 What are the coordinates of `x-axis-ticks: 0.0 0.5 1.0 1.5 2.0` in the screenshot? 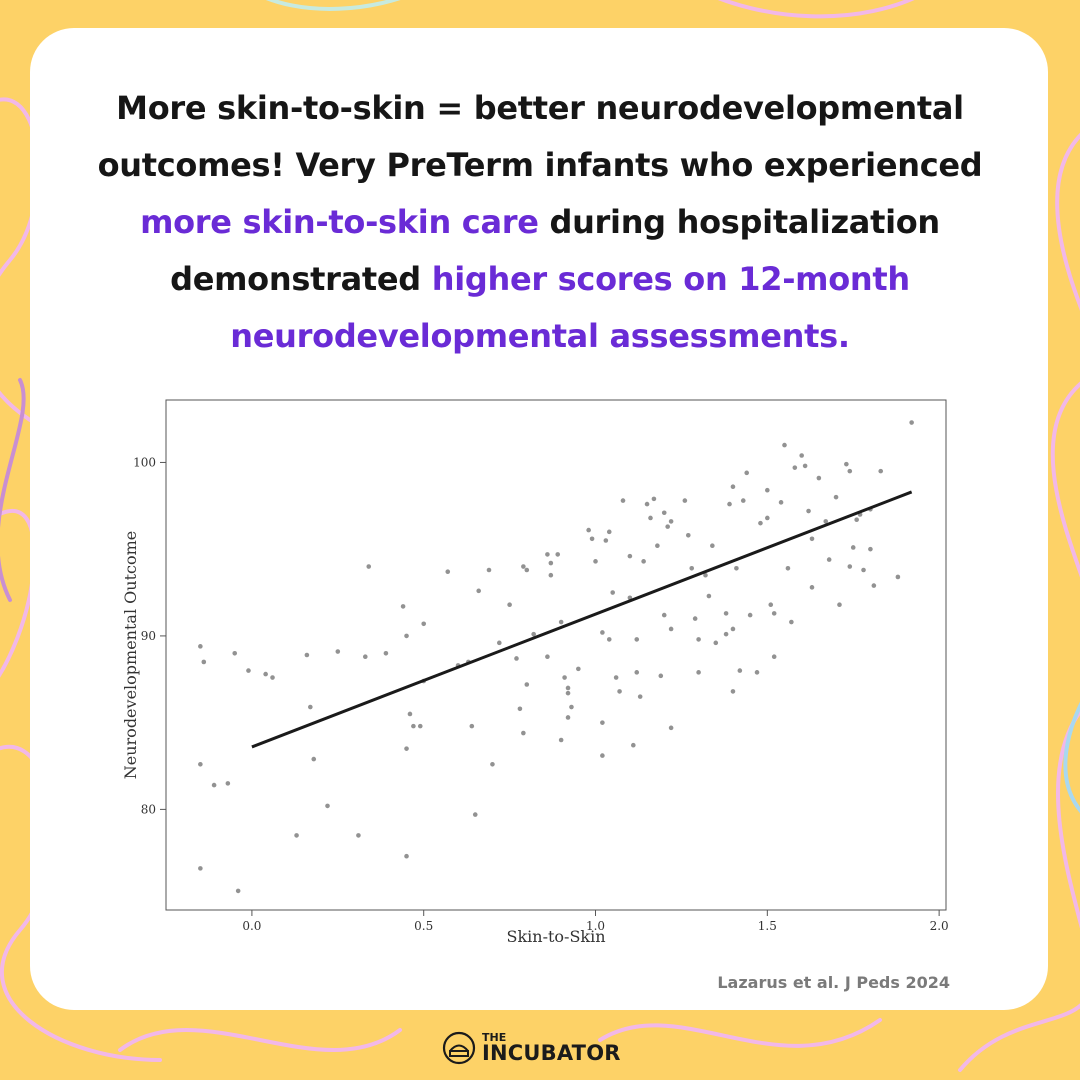 It's located at (595, 921).